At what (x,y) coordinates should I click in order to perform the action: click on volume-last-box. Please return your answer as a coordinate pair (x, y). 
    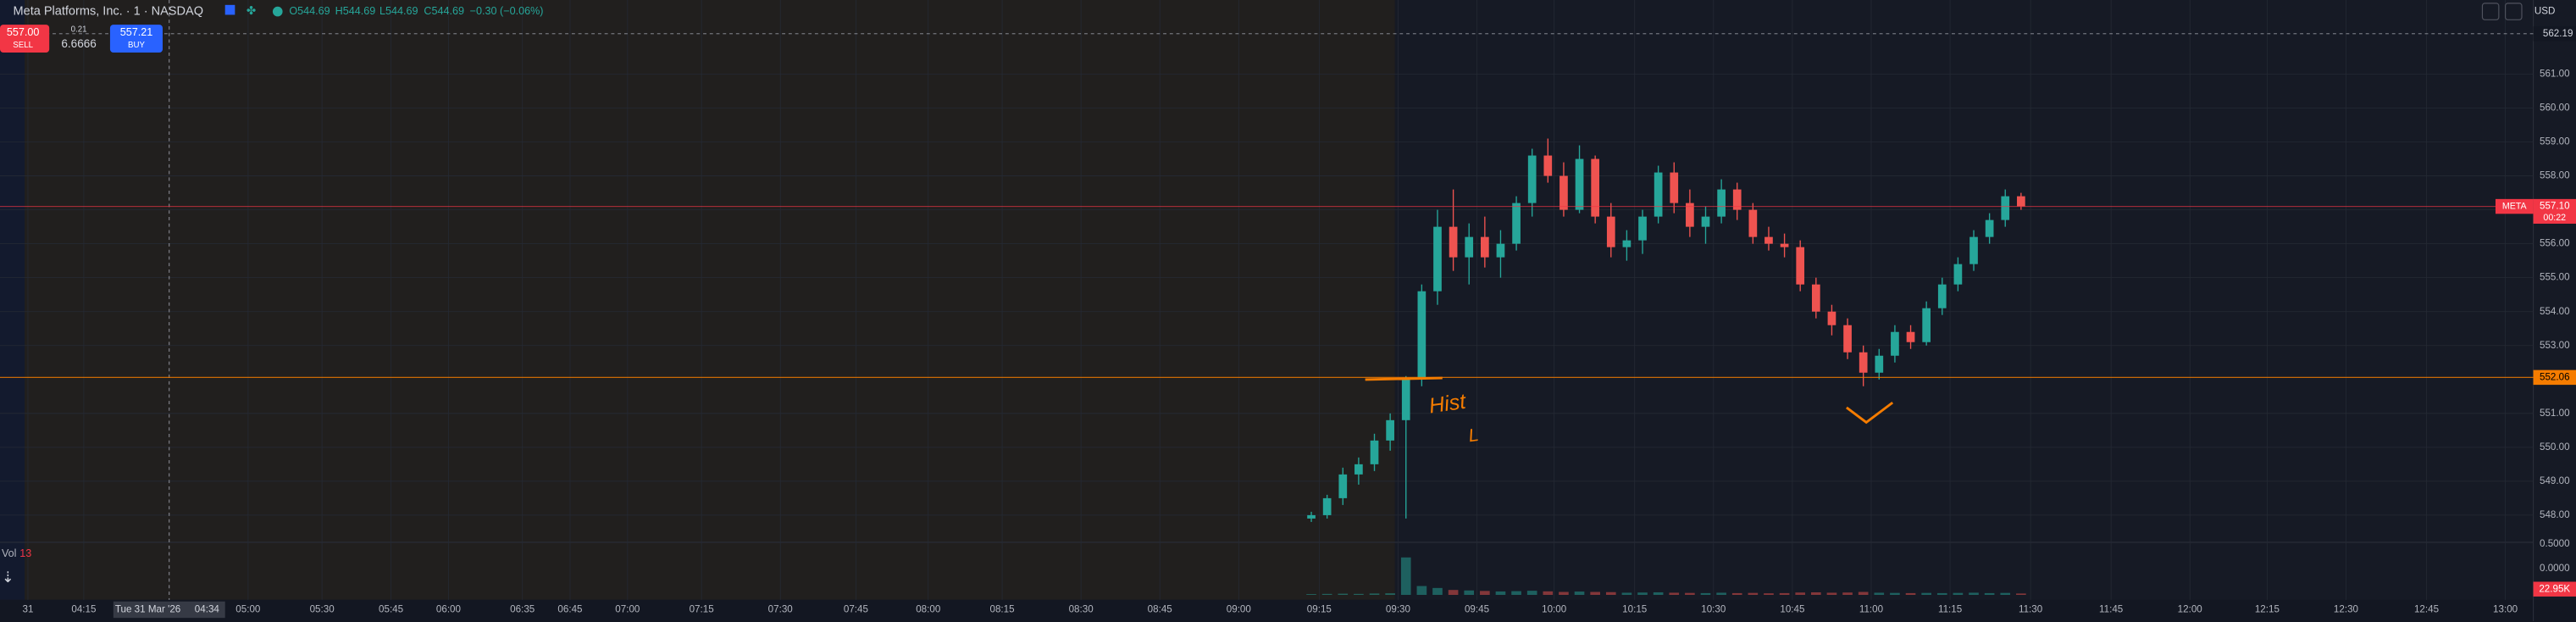
    Looking at the image, I should click on (2554, 589).